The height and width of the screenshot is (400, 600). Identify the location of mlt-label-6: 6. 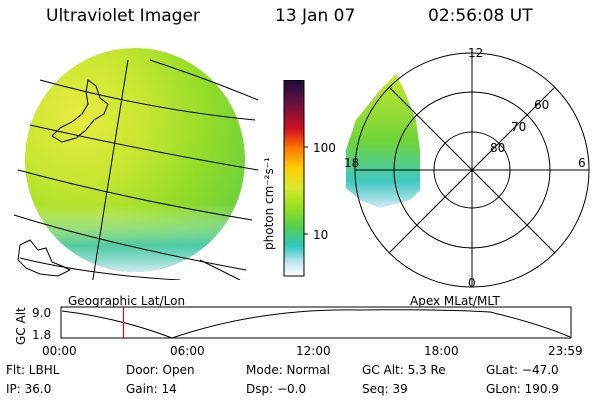
(582, 163).